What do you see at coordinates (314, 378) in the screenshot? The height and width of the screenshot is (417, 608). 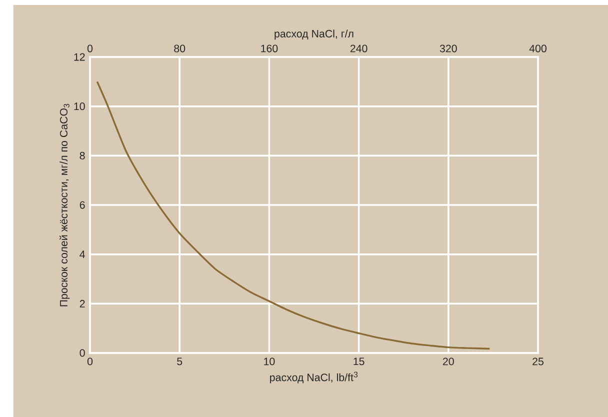 I see `x-axis-title: расход NaCl, lb/ft$^{3}$` at bounding box center [314, 378].